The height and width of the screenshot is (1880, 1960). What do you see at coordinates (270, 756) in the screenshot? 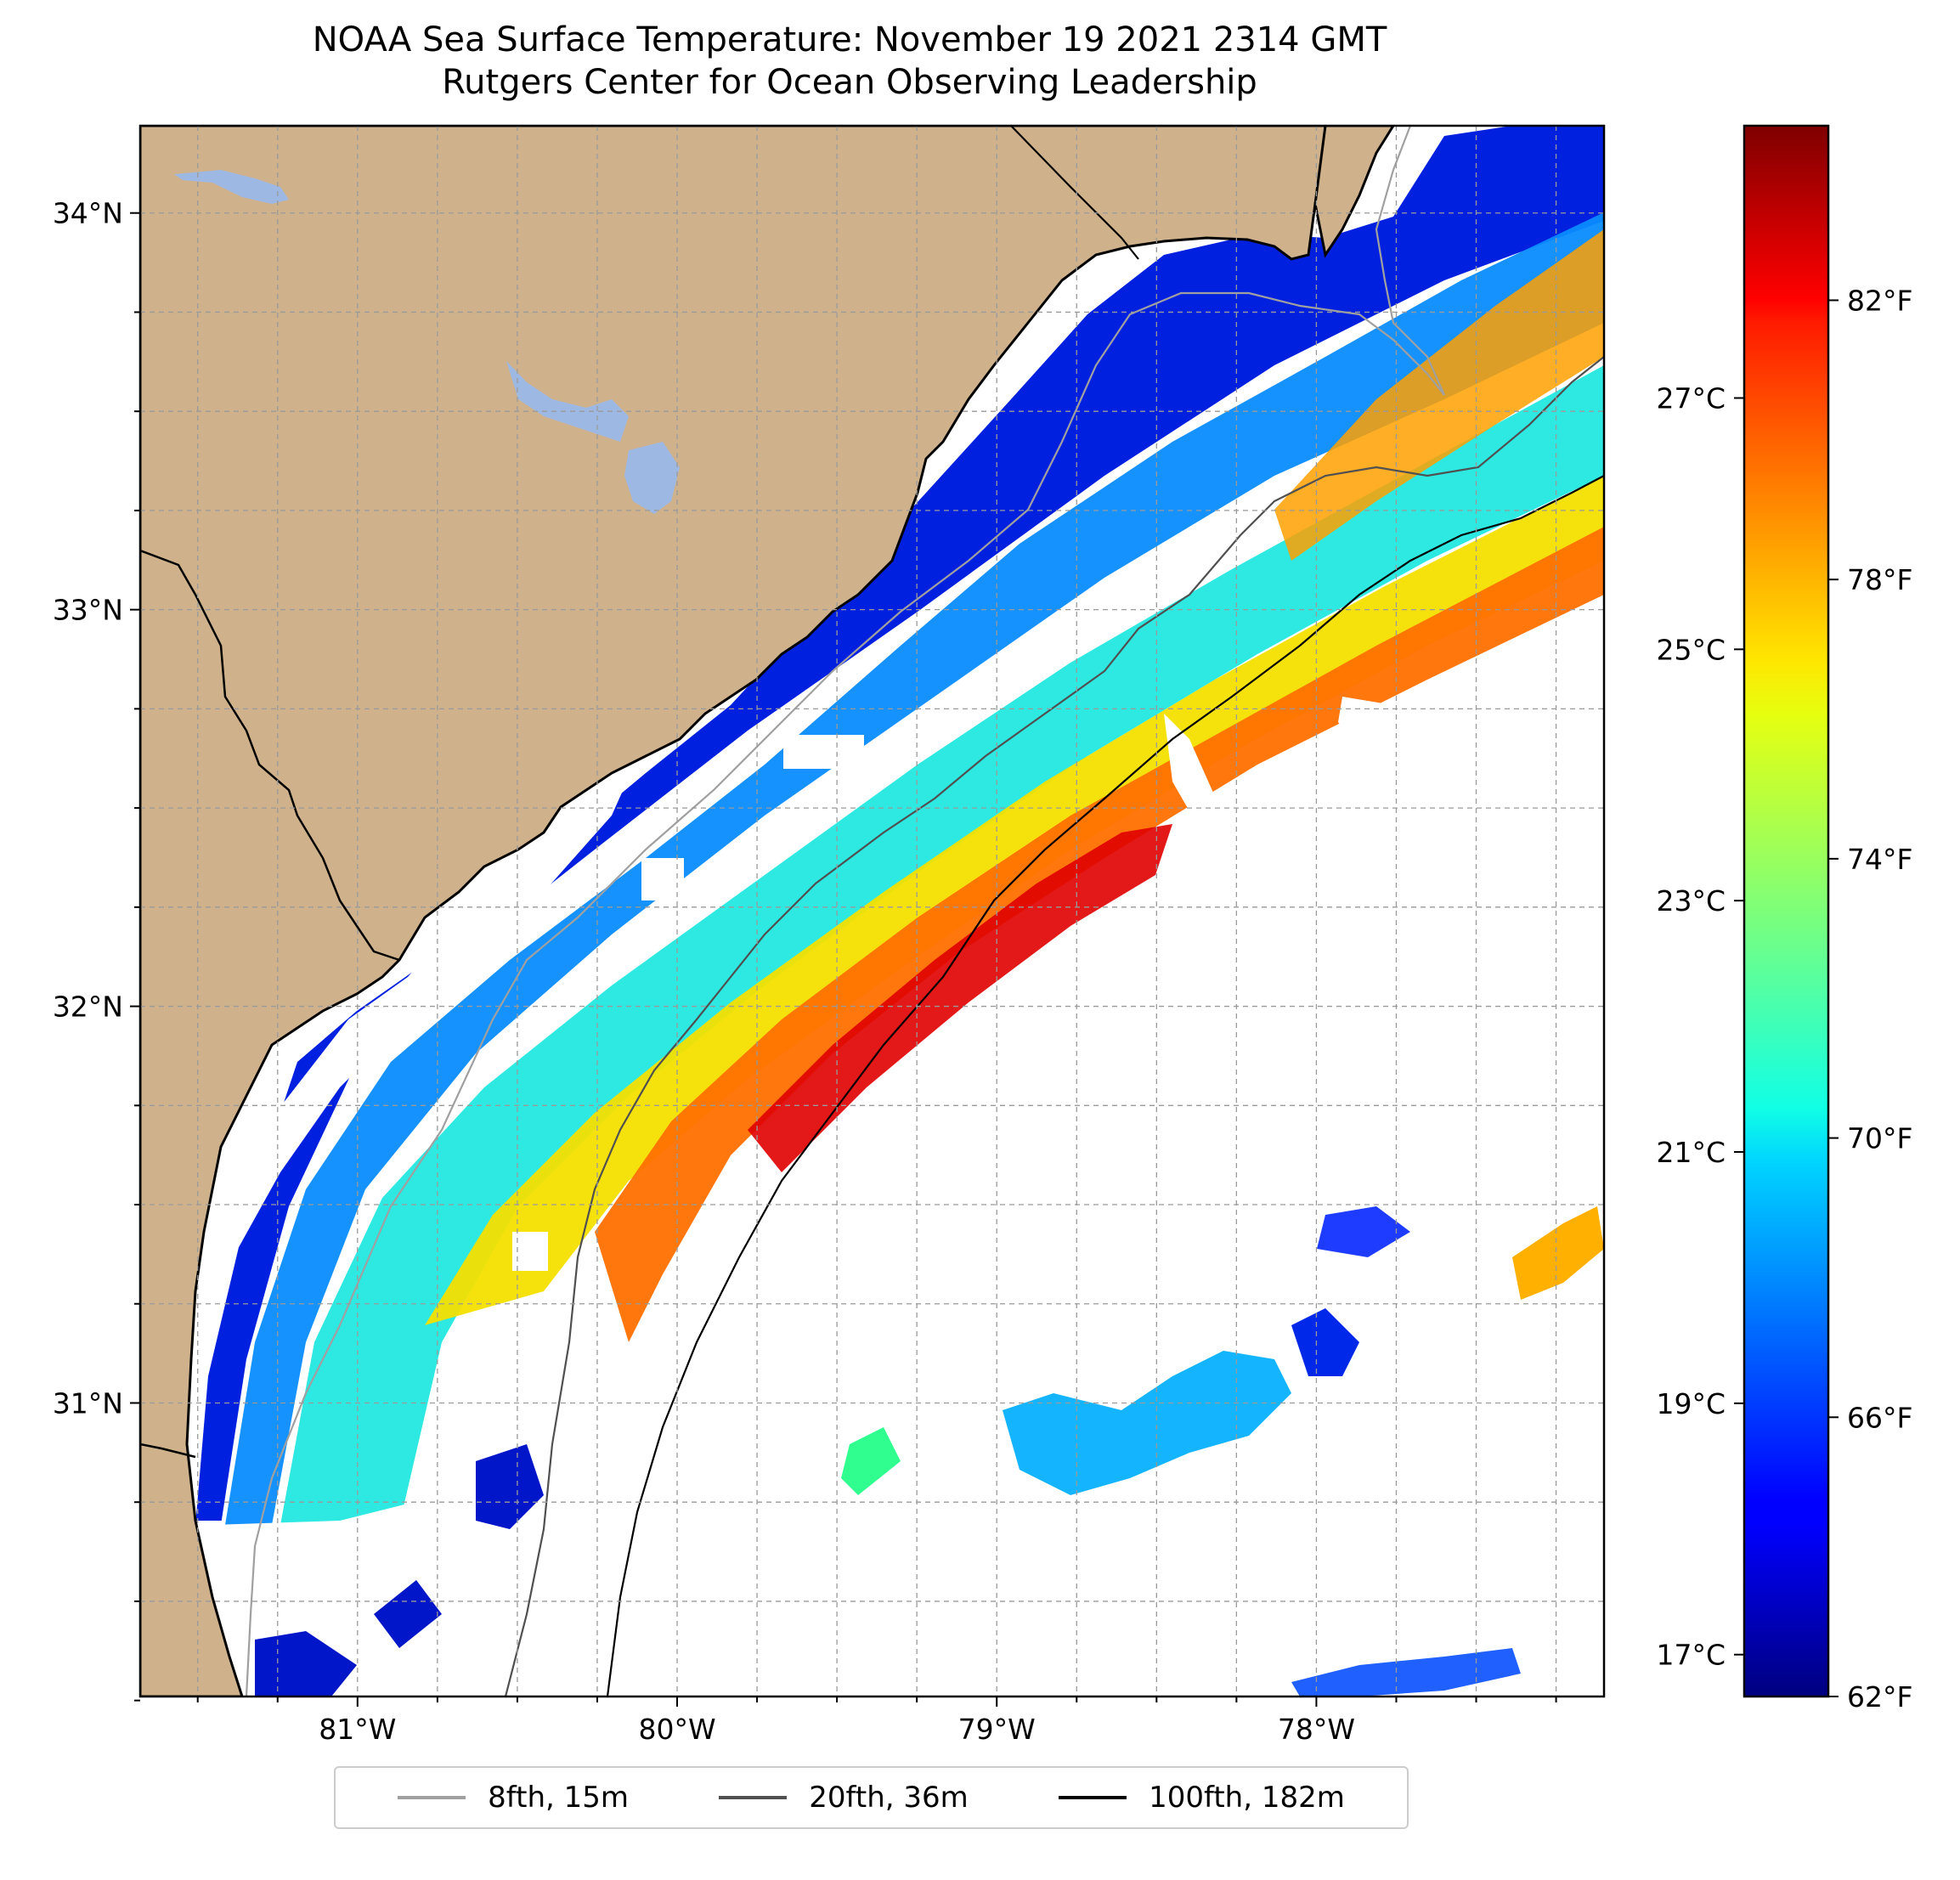
I see `state-border-sc-ga` at bounding box center [270, 756].